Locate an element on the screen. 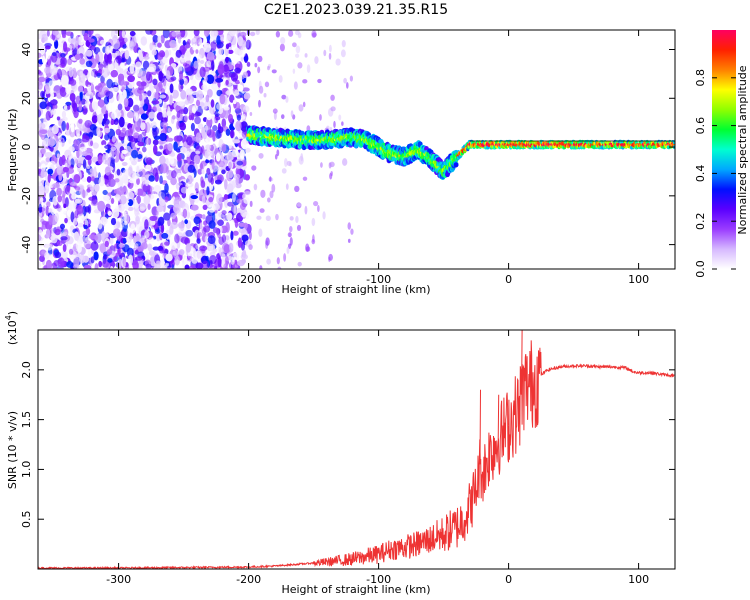 The height and width of the screenshot is (600, 750). snr-y-tick-label: 0.5 is located at coordinates (26, 519).